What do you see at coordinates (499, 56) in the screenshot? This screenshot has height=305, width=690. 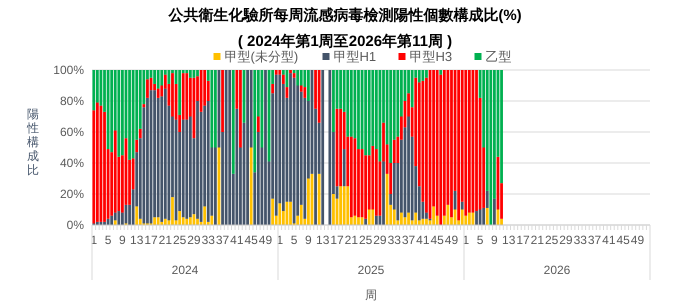 I see `legend-label: 乙型` at bounding box center [499, 56].